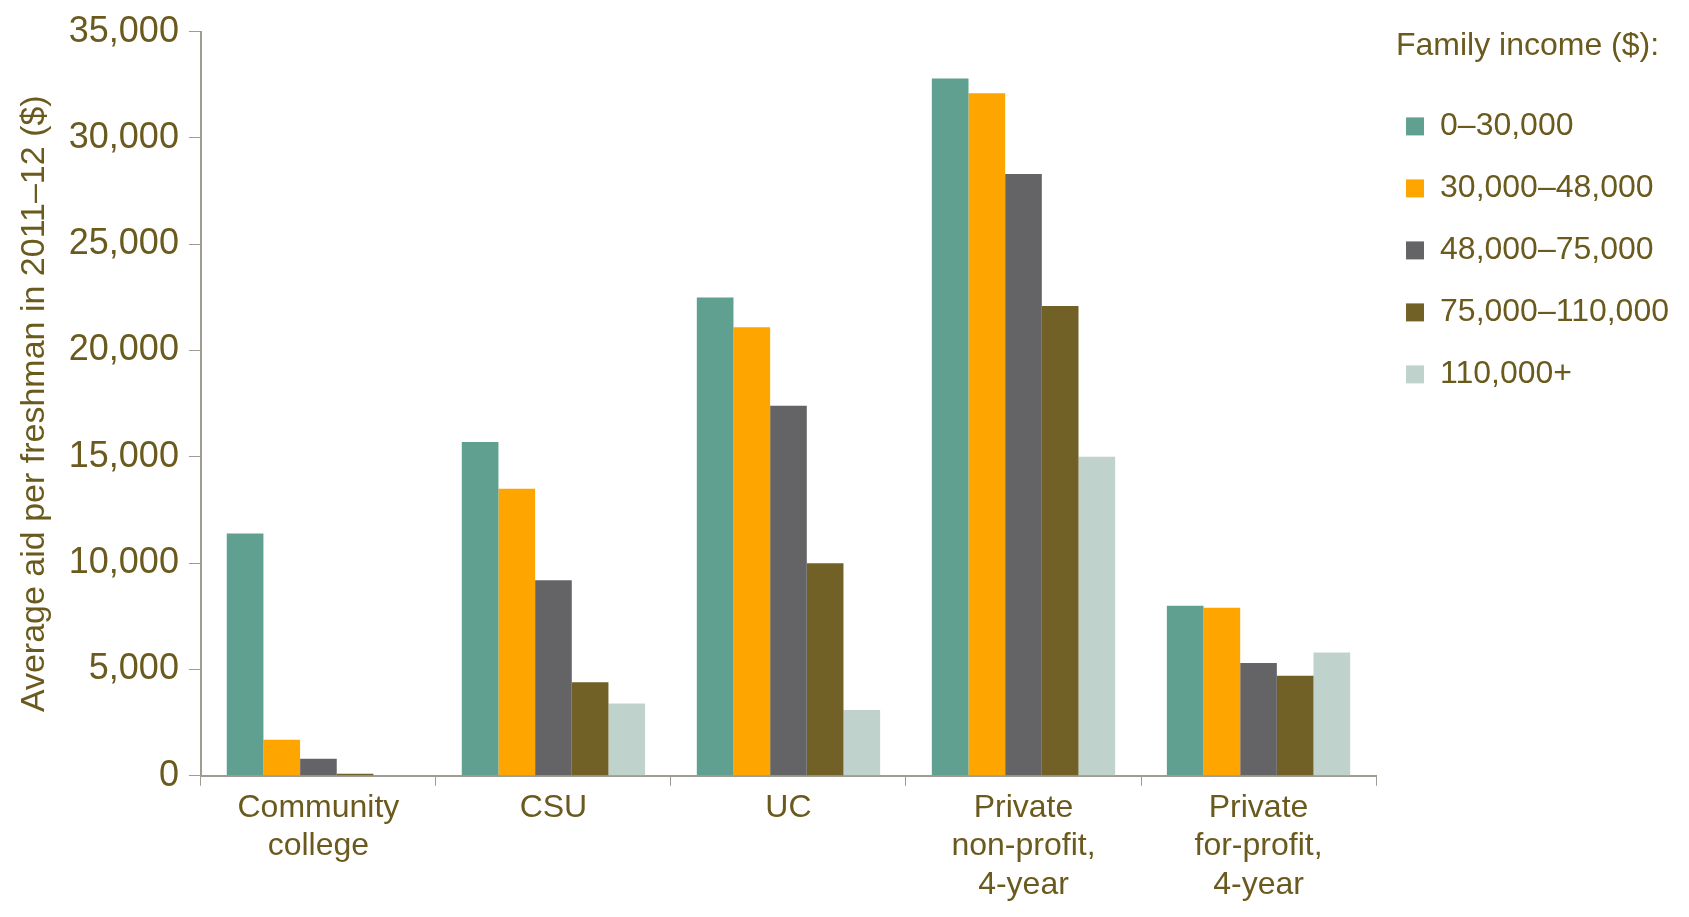 The height and width of the screenshot is (917, 1689). Describe the element at coordinates (1506, 372) in the screenshot. I see `legend-label: 110,000+` at that location.